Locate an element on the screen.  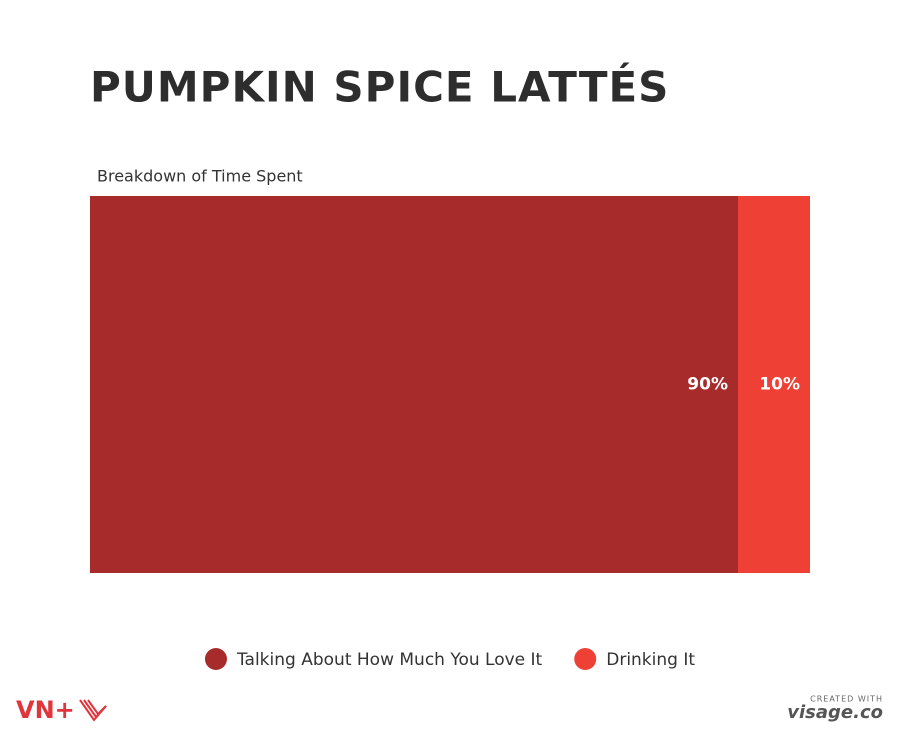
chart-subtitle: Breakdown of Time Spent is located at coordinates (200, 176).